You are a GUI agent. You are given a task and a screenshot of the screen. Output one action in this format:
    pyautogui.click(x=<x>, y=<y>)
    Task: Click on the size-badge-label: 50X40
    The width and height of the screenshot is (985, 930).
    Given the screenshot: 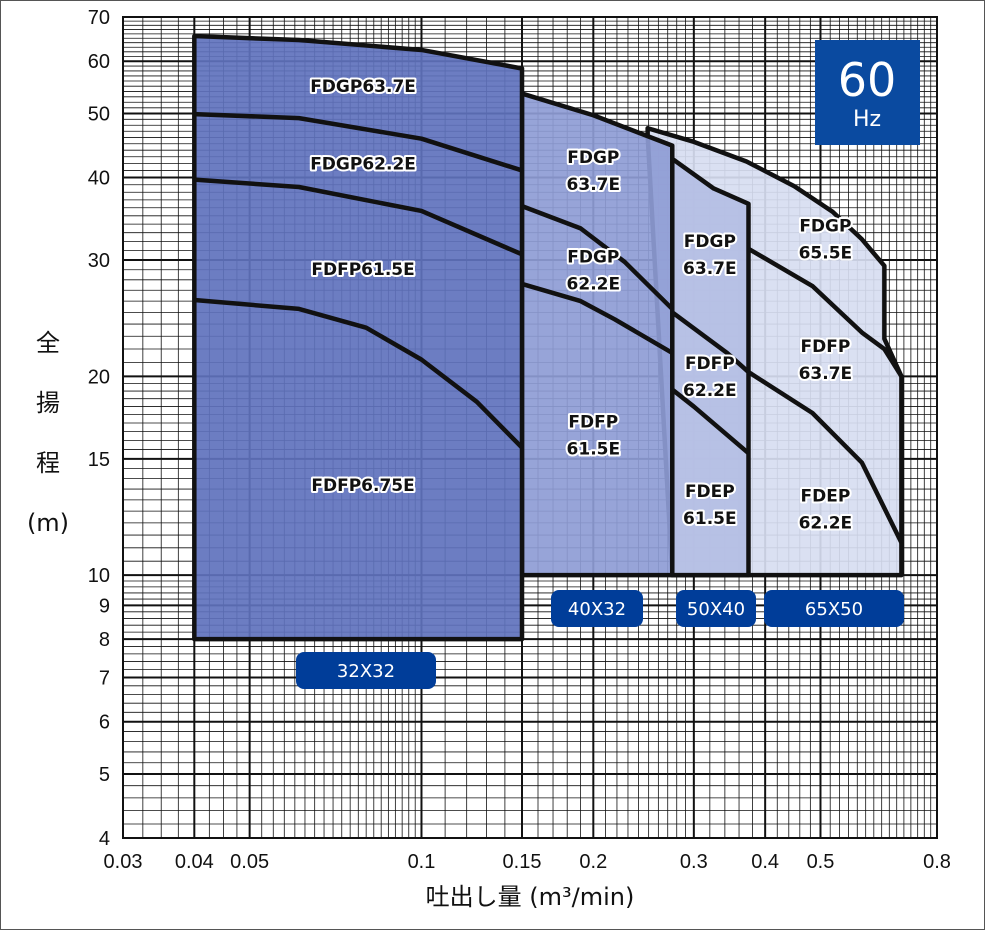 What is the action you would take?
    pyautogui.click(x=716, y=609)
    